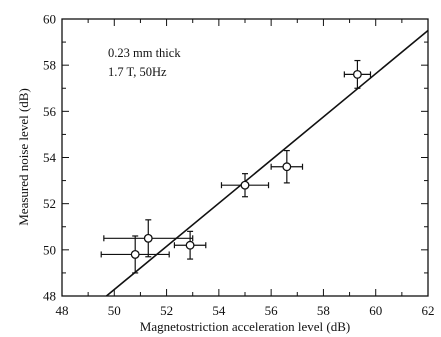 Image resolution: width=441 pixels, height=337 pixels. Describe the element at coordinates (62, 310) in the screenshot. I see `x-tick-label: 48` at that location.